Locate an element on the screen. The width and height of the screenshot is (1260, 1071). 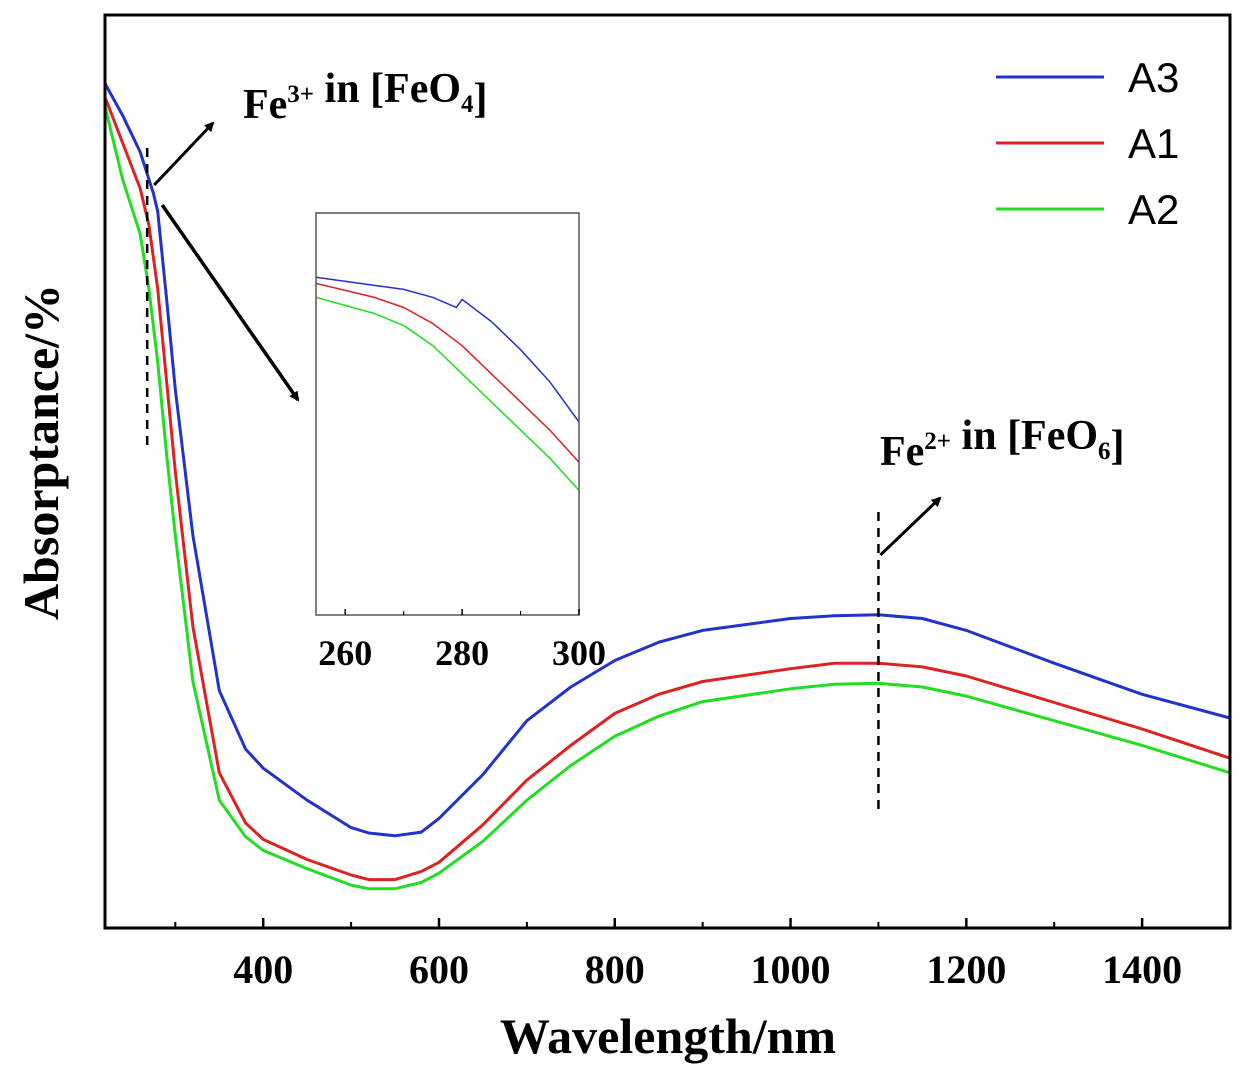
inset-background is located at coordinates (447, 414).